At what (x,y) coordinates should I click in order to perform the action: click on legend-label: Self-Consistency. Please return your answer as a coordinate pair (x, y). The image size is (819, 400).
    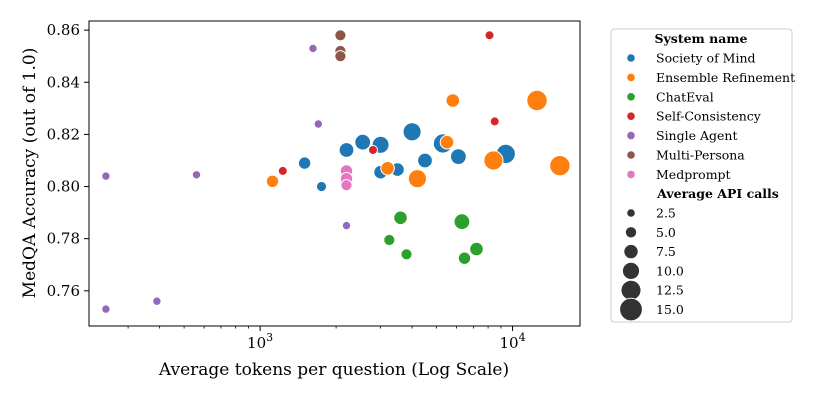
    Looking at the image, I should click on (709, 116).